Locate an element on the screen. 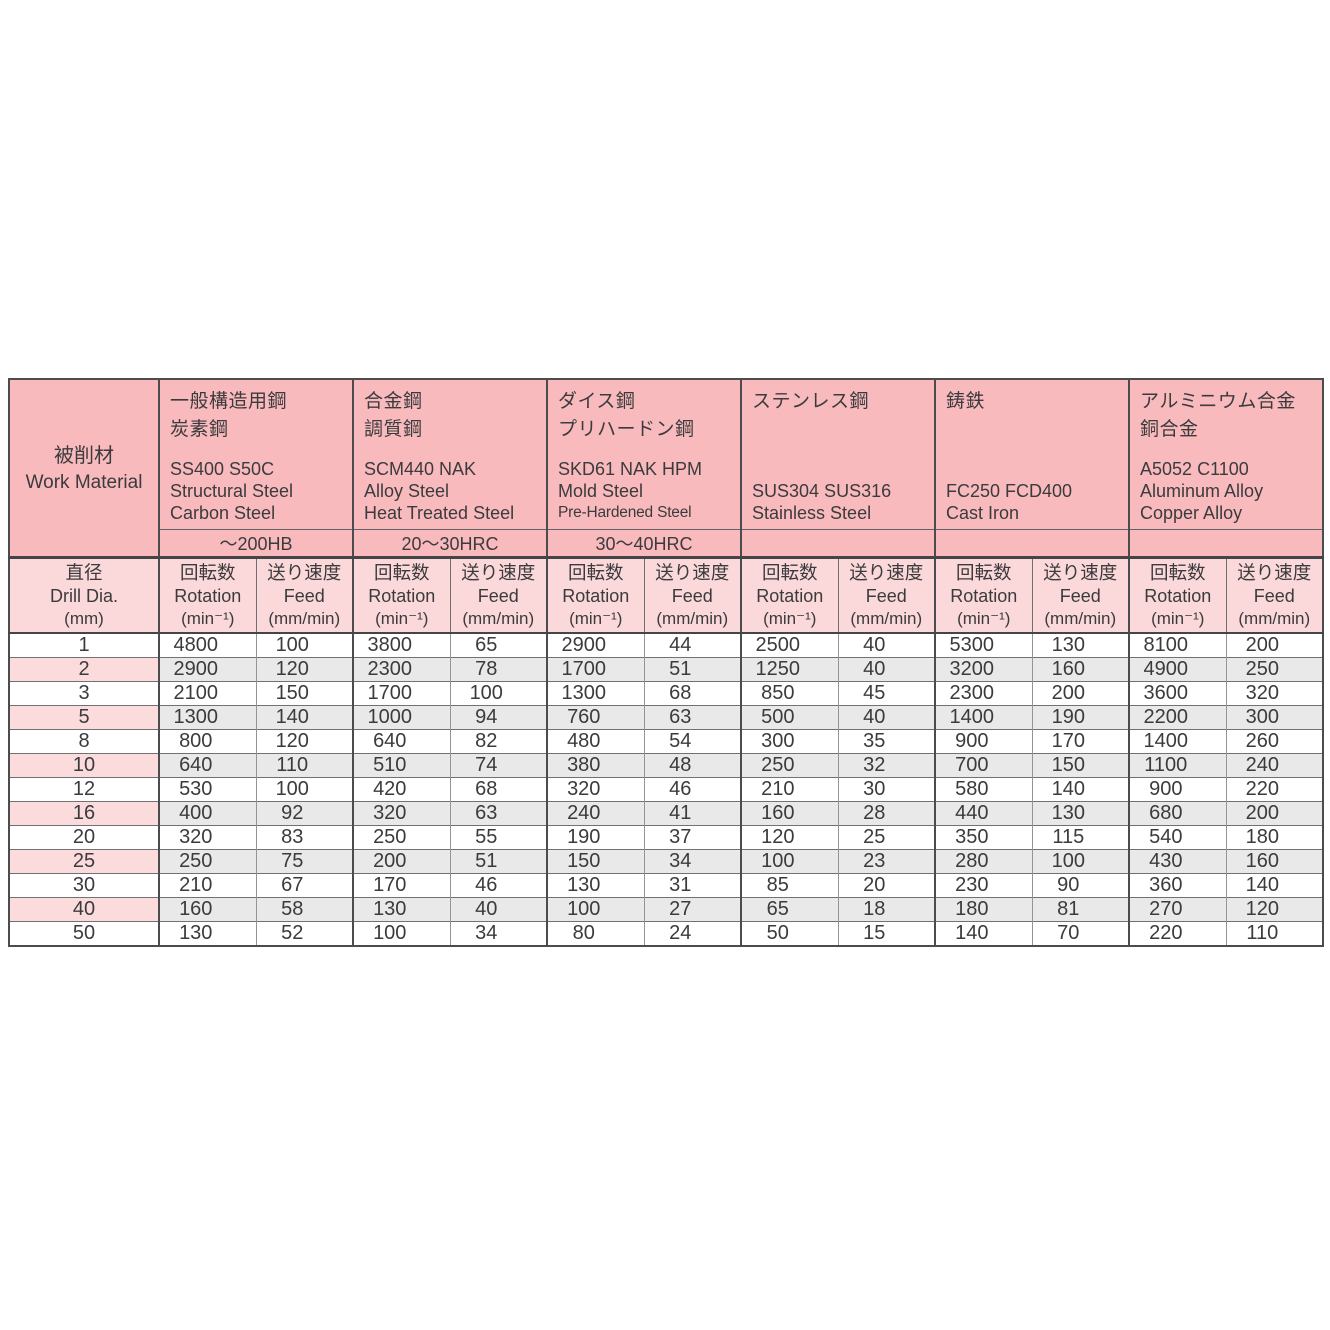  rotation-cell: 500 is located at coordinates (789, 717).